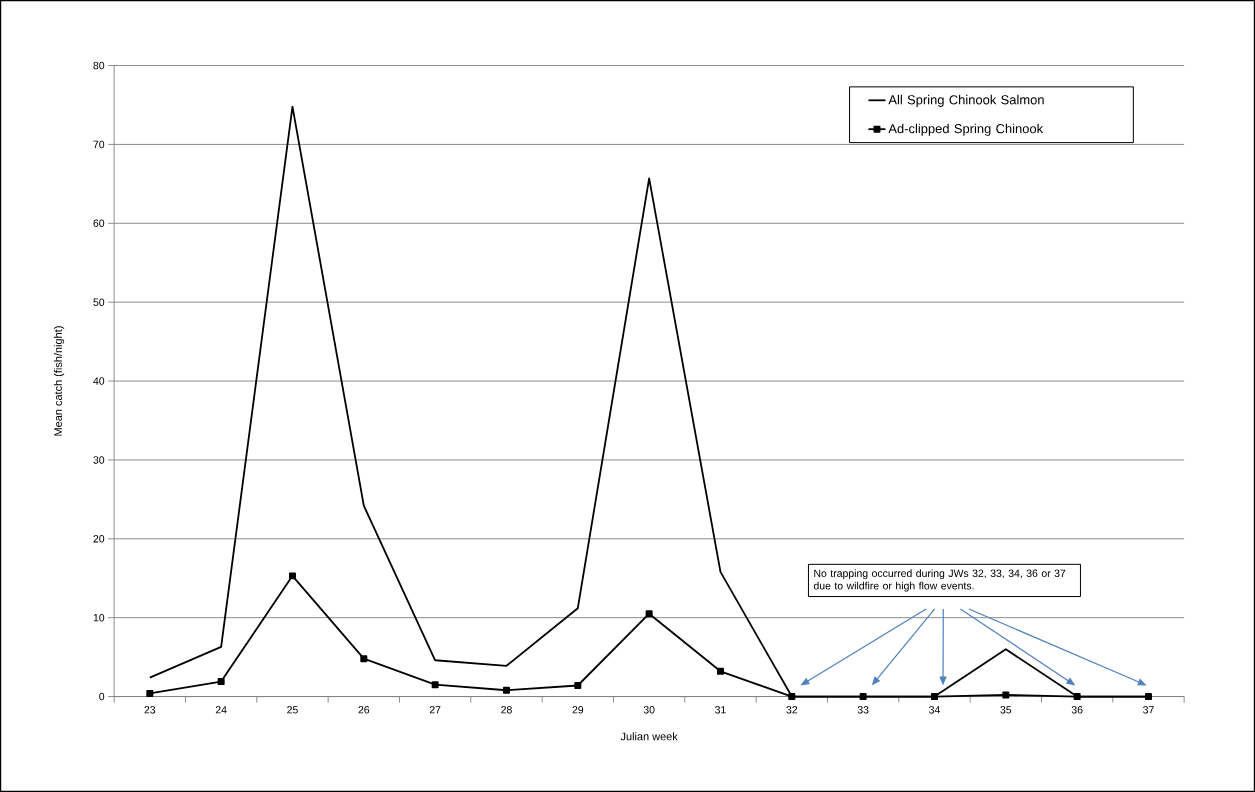  I want to click on x-tick-label: 27, so click(435, 710).